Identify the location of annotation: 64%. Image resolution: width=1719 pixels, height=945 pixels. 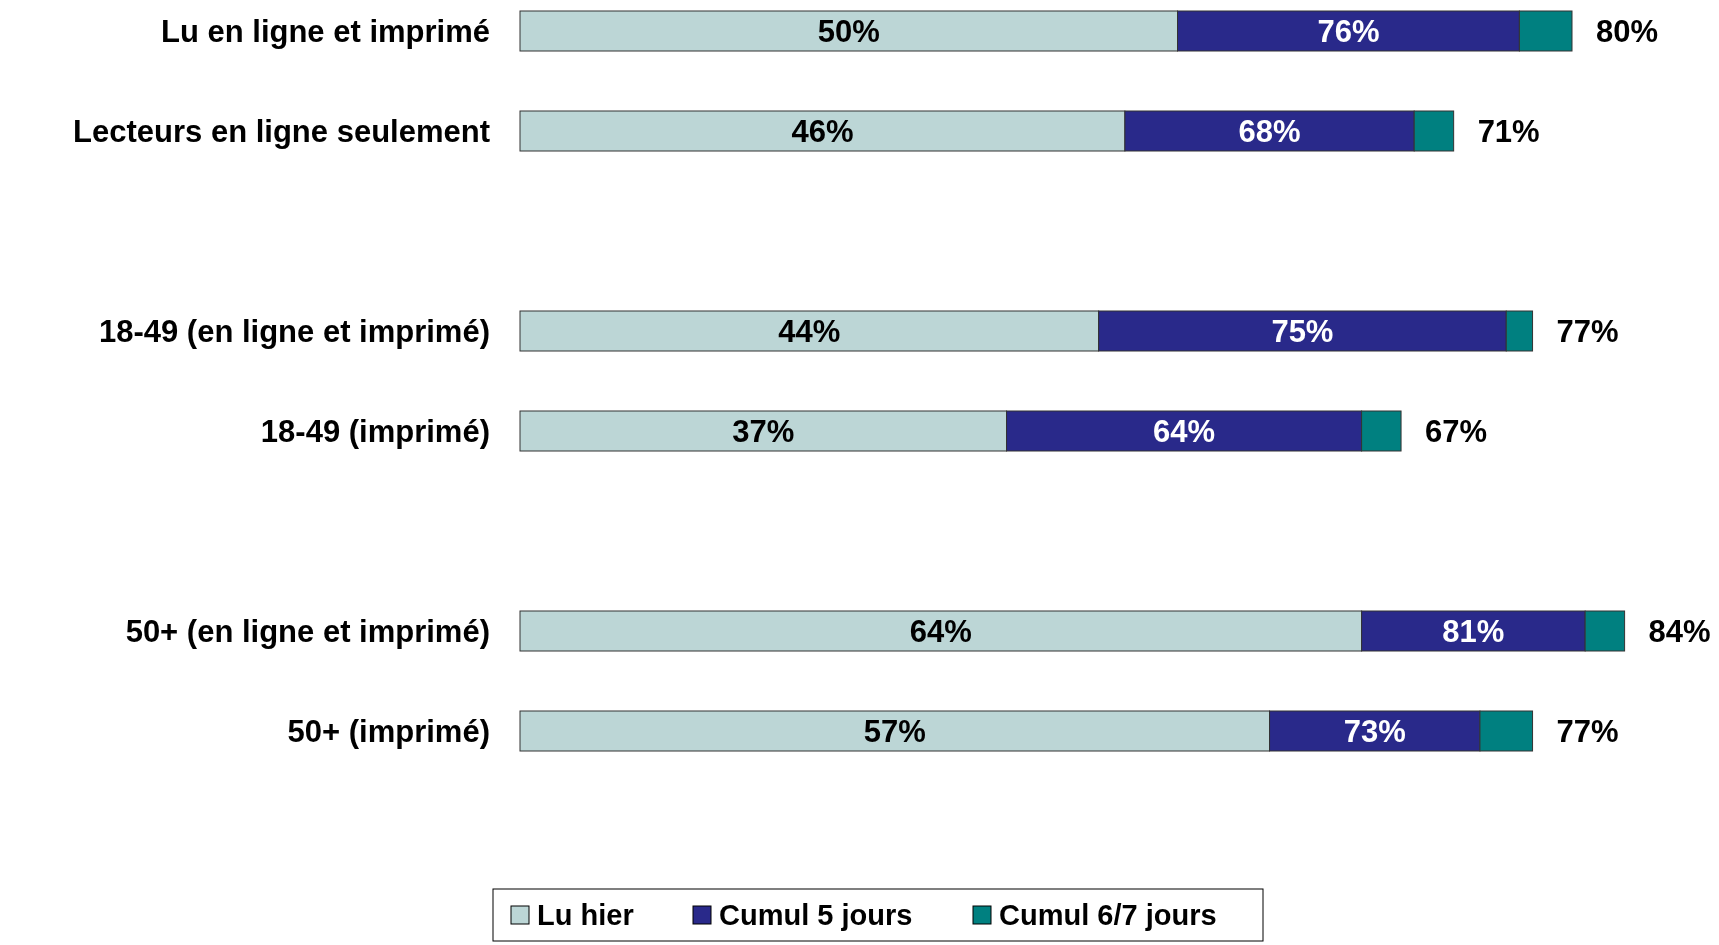
(1184, 431).